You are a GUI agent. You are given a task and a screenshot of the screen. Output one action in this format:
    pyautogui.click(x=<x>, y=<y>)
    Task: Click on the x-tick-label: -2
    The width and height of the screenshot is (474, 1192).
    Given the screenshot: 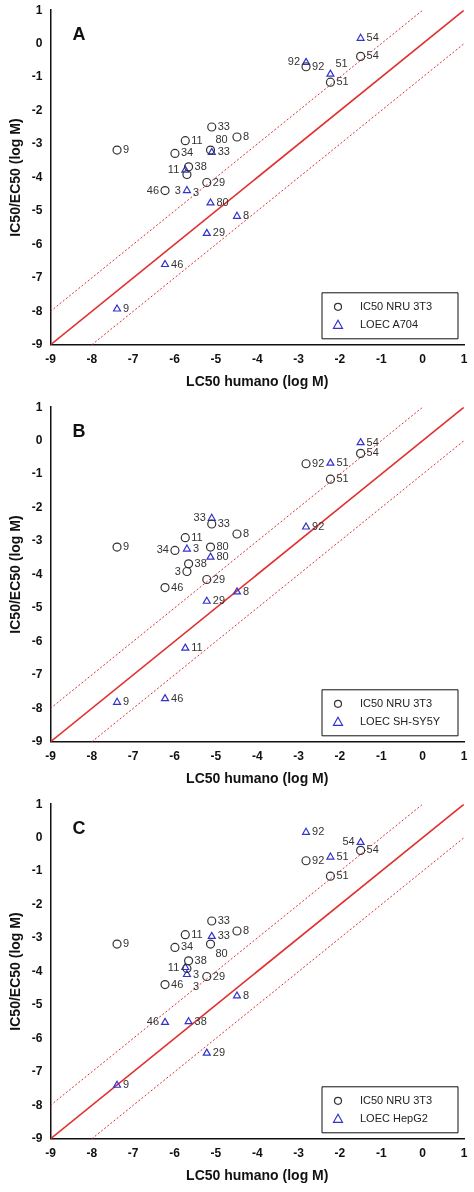 What is the action you would take?
    pyautogui.click(x=340, y=1153)
    